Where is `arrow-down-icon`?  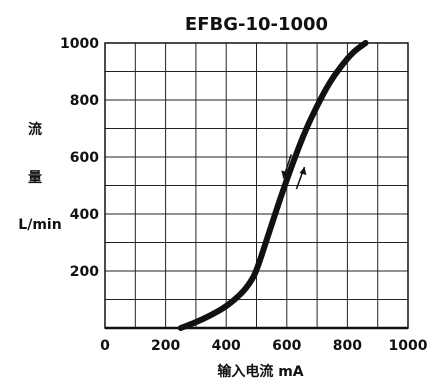 arrow-down-icon is located at coordinates (286, 166).